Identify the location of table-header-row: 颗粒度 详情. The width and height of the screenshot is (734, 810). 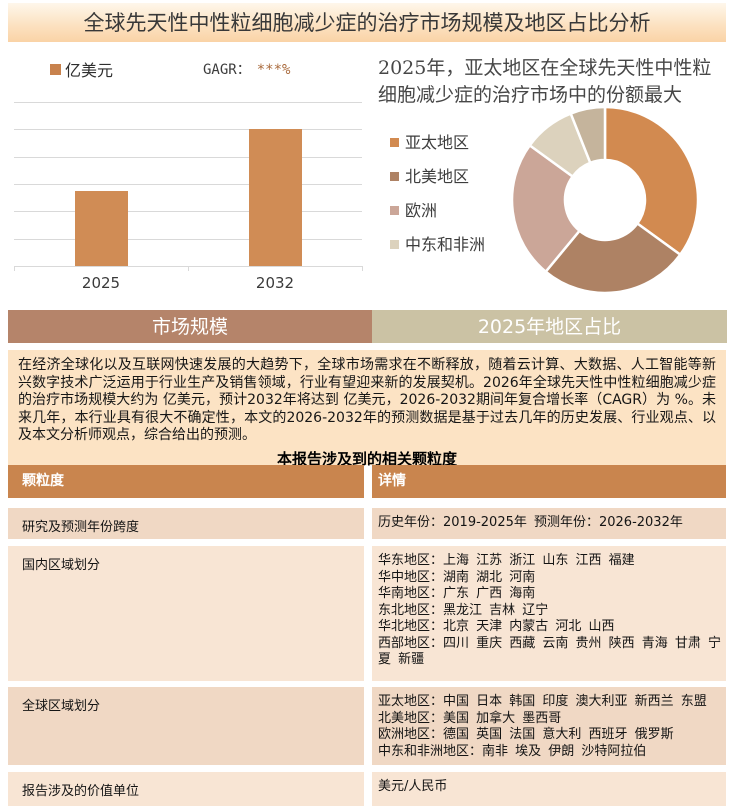
(367, 481).